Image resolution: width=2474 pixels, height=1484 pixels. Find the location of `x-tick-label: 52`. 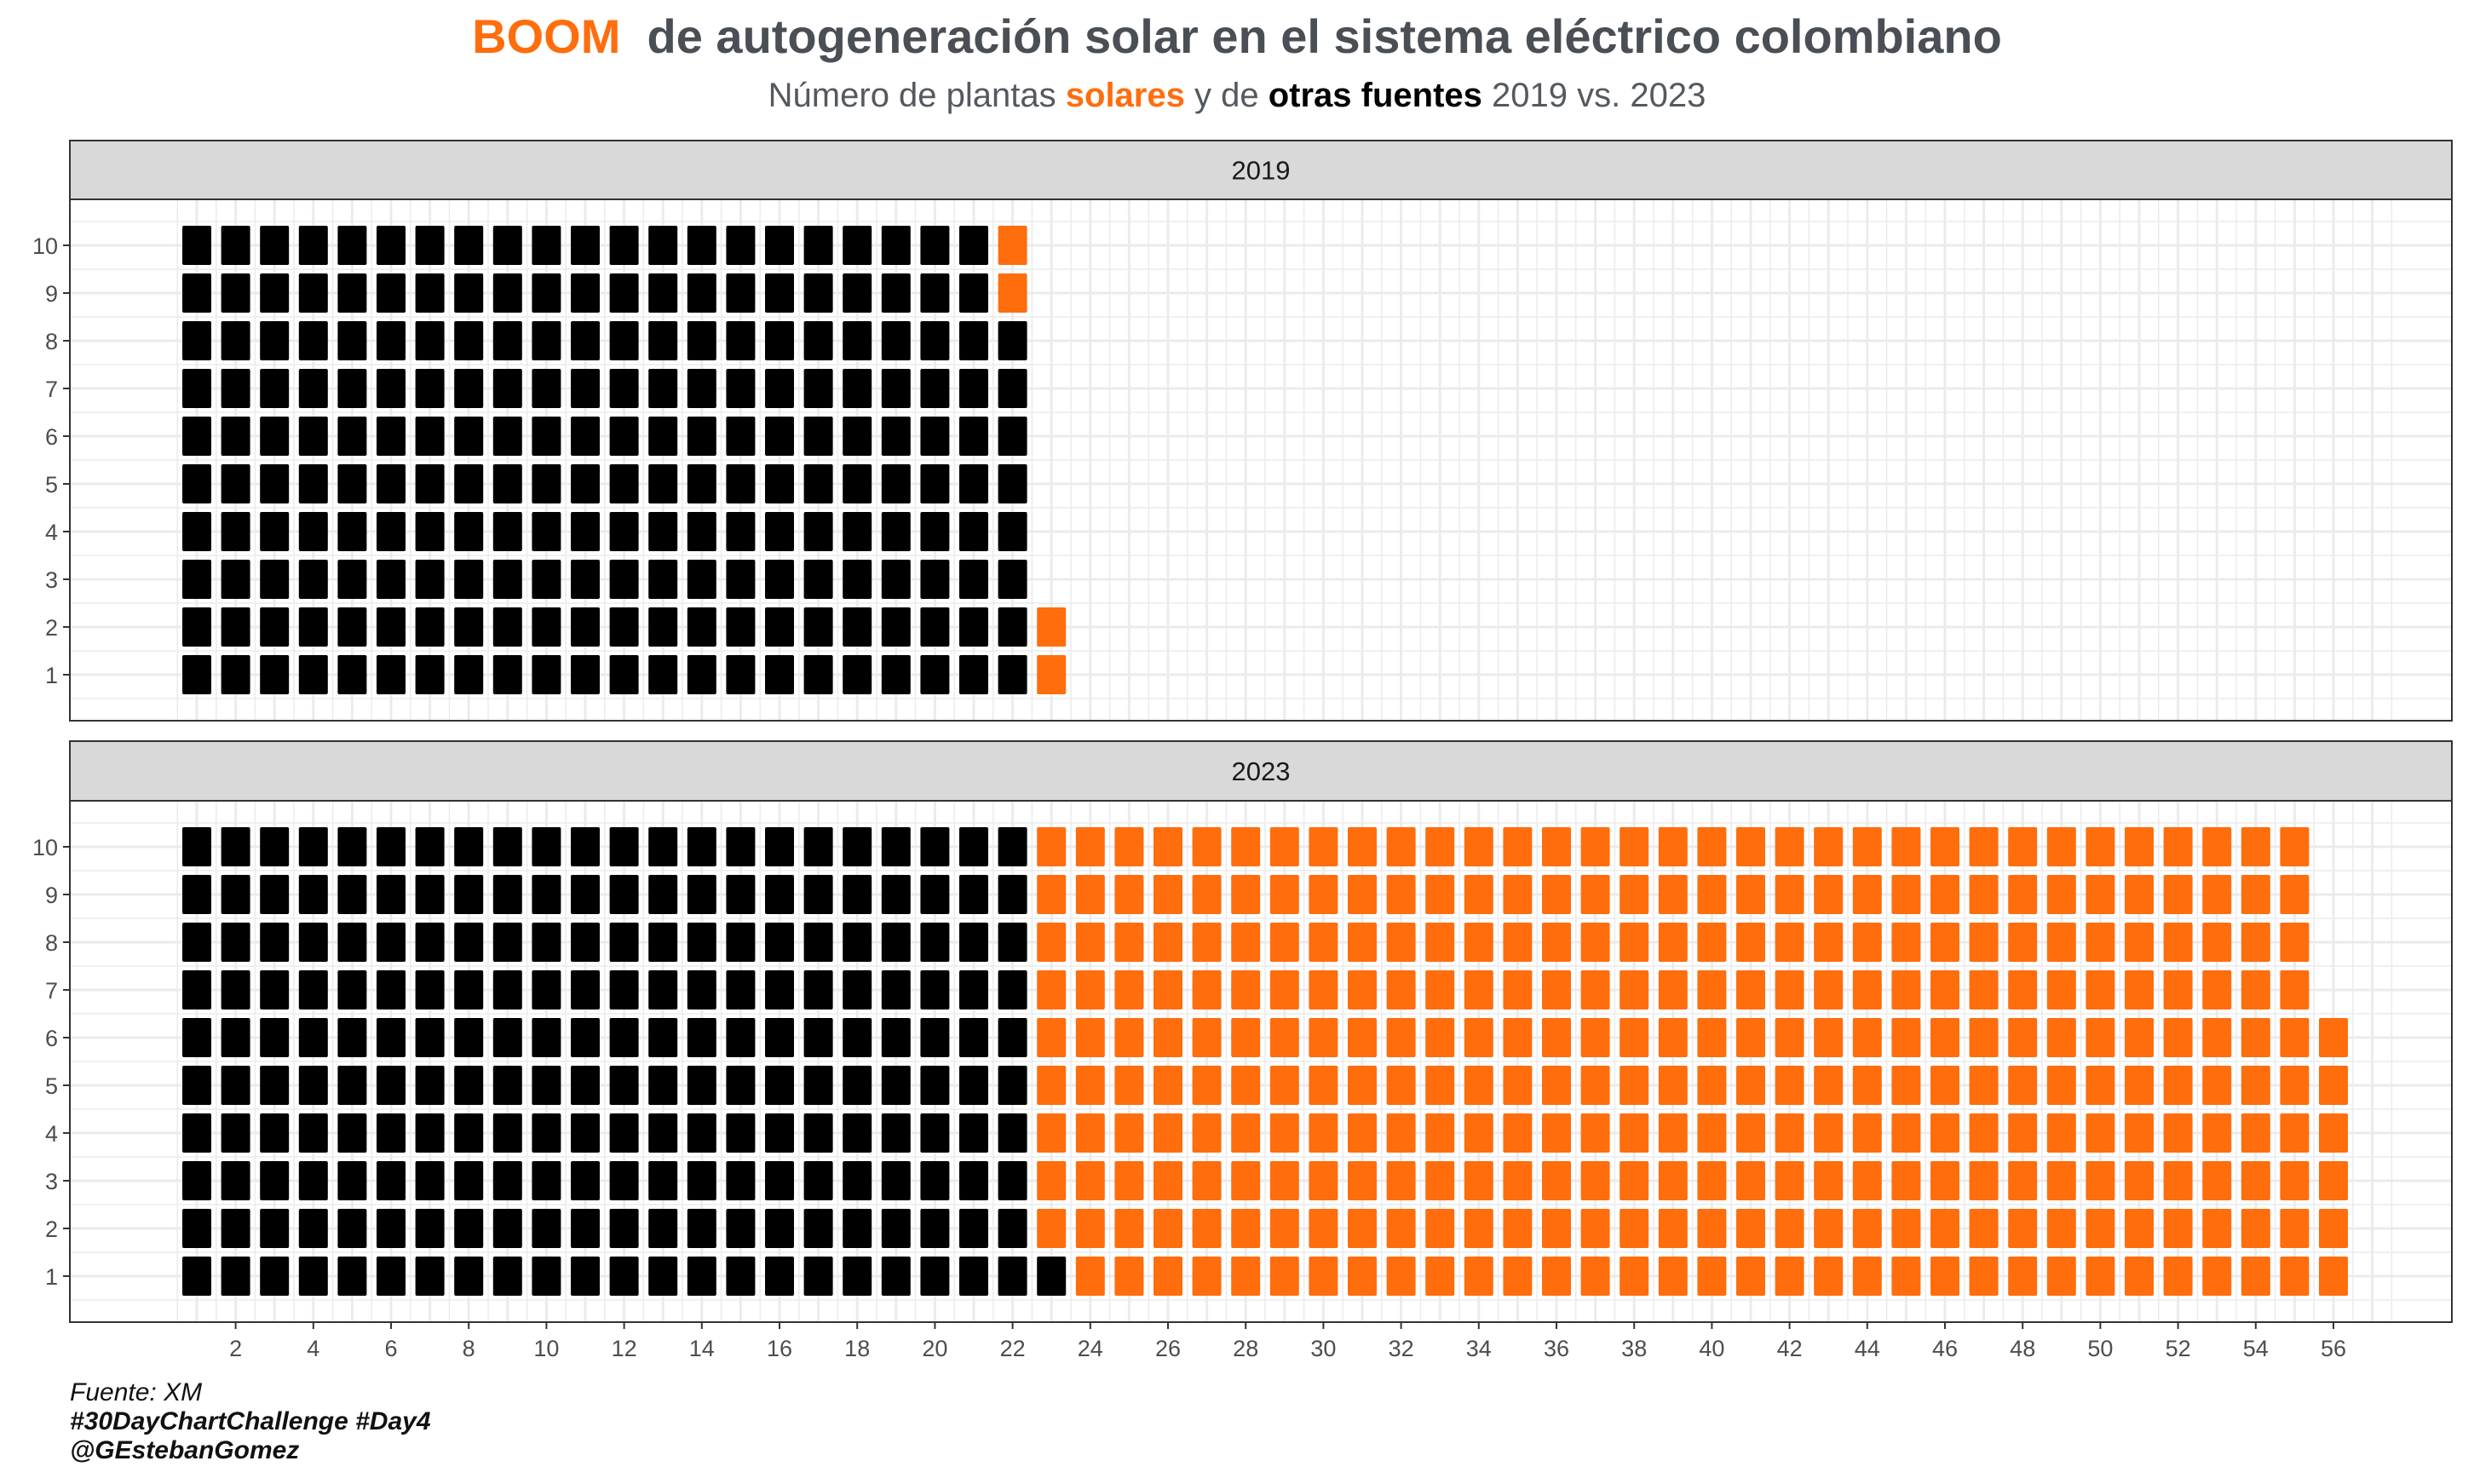

x-tick-label: 52 is located at coordinates (2178, 1348).